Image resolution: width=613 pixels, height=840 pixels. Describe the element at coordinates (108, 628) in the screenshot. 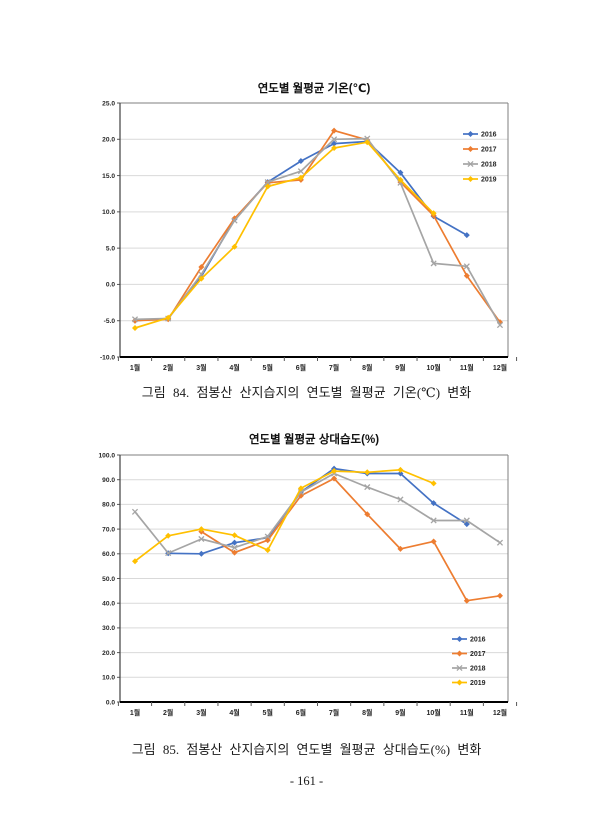

I see `y-axis-tick-label: 30.0` at that location.